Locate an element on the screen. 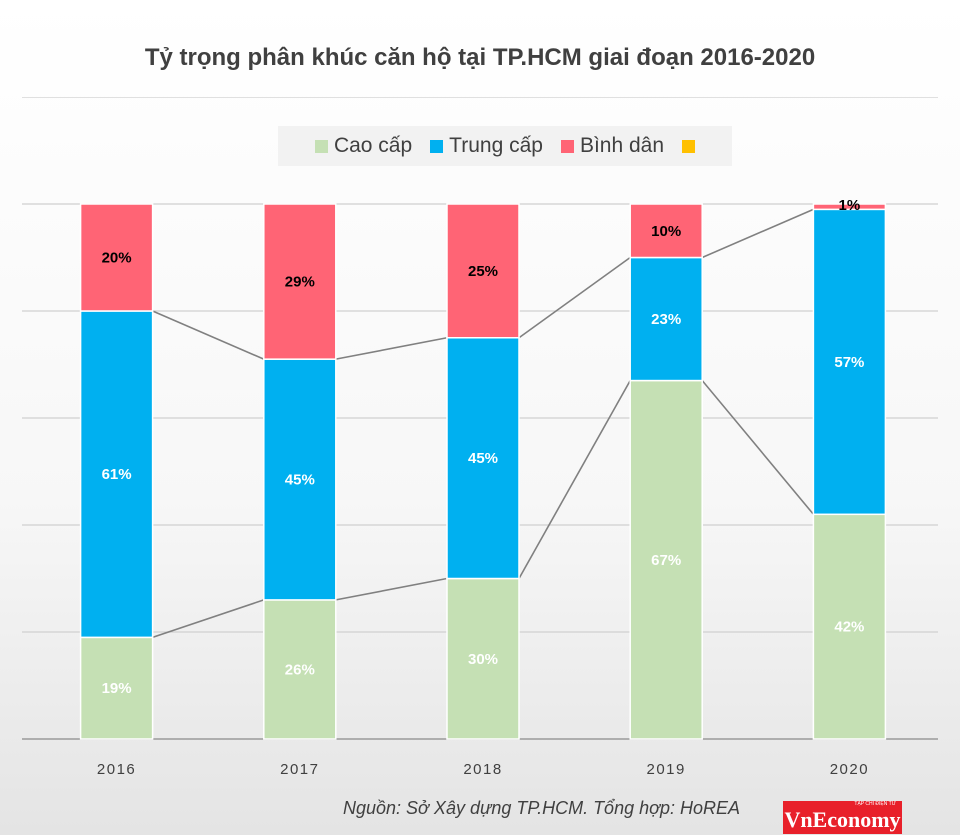  legend-item-cao-cap: Cao cấp is located at coordinates (363, 146).